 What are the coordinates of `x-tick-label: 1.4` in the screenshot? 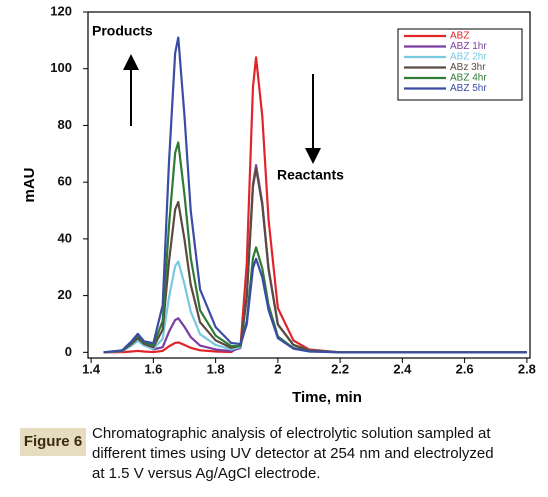 It's located at (91, 368).